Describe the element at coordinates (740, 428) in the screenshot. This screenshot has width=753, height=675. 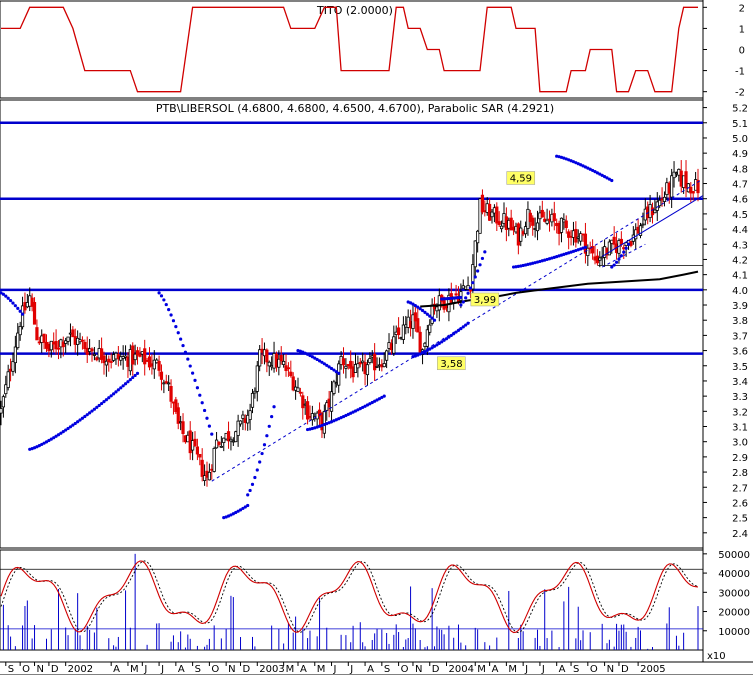
I see `price-y-tick-label: 3.1` at that location.